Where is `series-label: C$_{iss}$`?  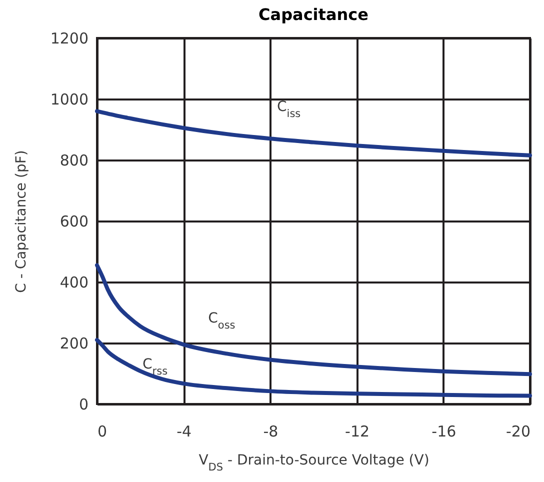
series-label: C$_{iss}$ is located at coordinates (289, 109).